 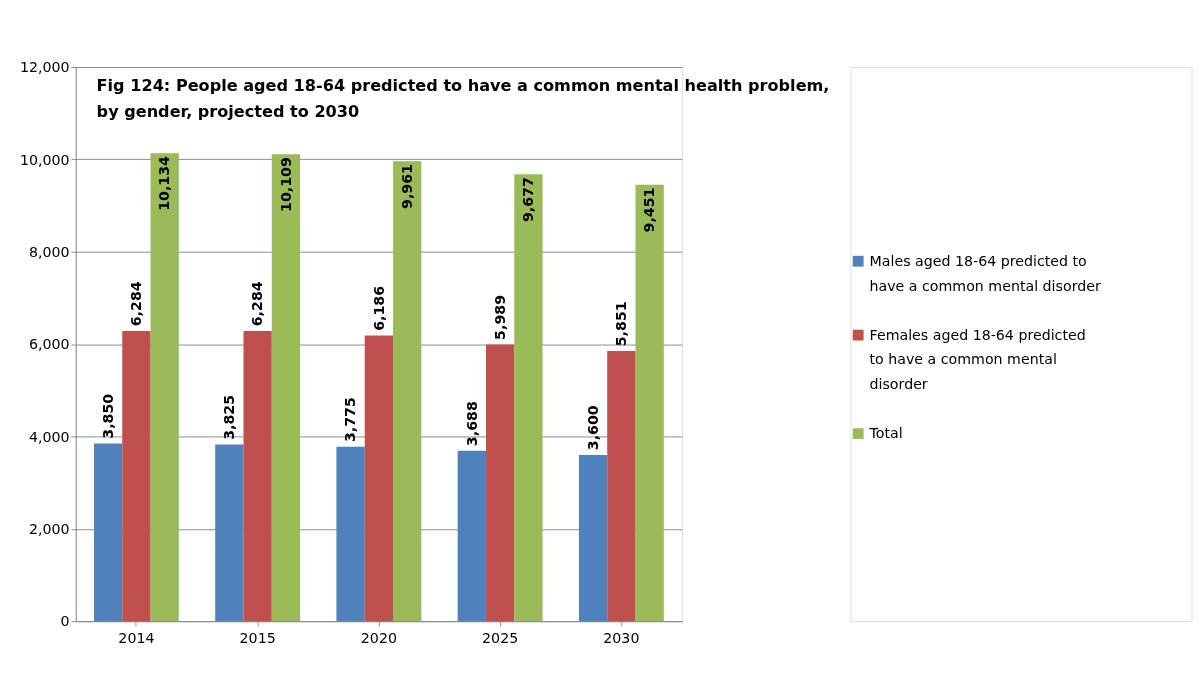 I want to click on x-tick-label: 2020, so click(x=378, y=638).